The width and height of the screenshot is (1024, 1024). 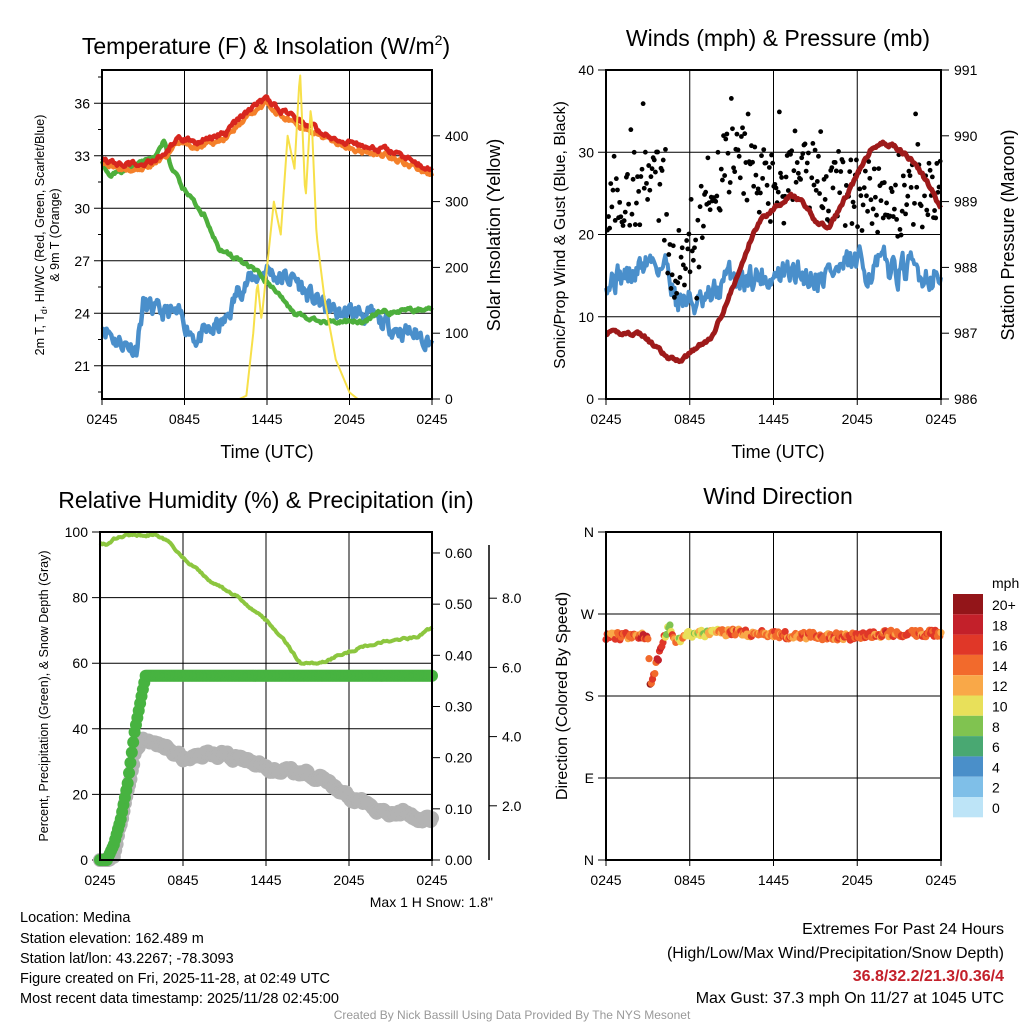 I want to click on legend-label: 18, so click(x=1000, y=625).